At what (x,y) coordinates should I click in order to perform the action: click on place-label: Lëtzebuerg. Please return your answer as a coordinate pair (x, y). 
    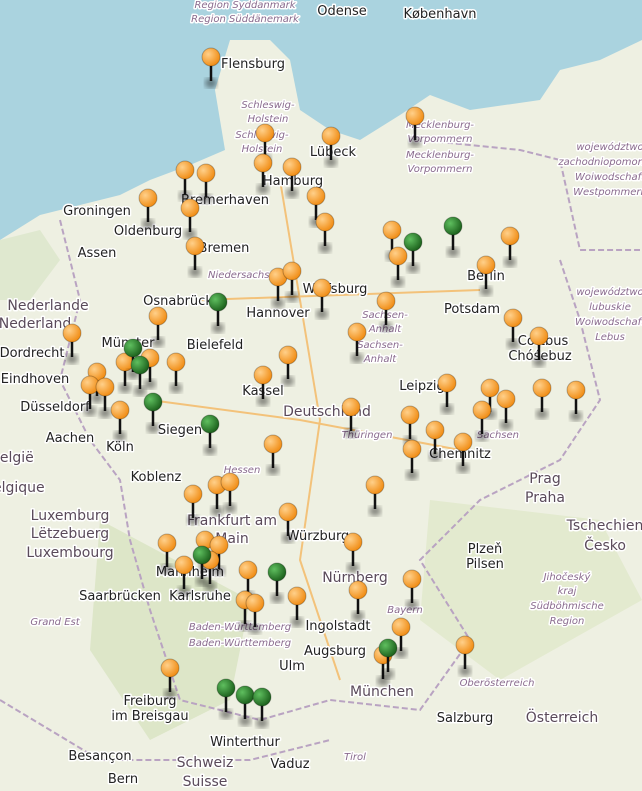
    Looking at the image, I should click on (70, 534).